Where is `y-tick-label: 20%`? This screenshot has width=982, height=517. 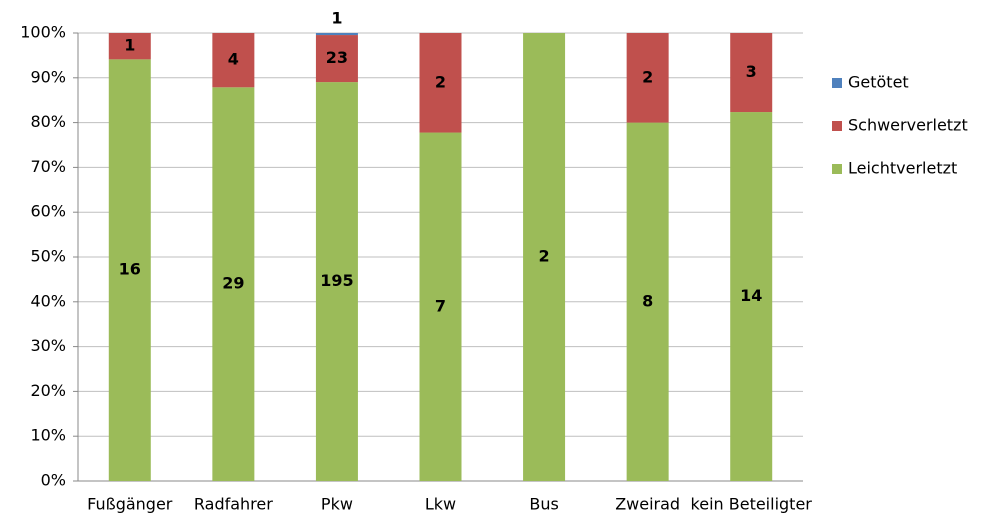
y-tick-label: 20% is located at coordinates (48, 390).